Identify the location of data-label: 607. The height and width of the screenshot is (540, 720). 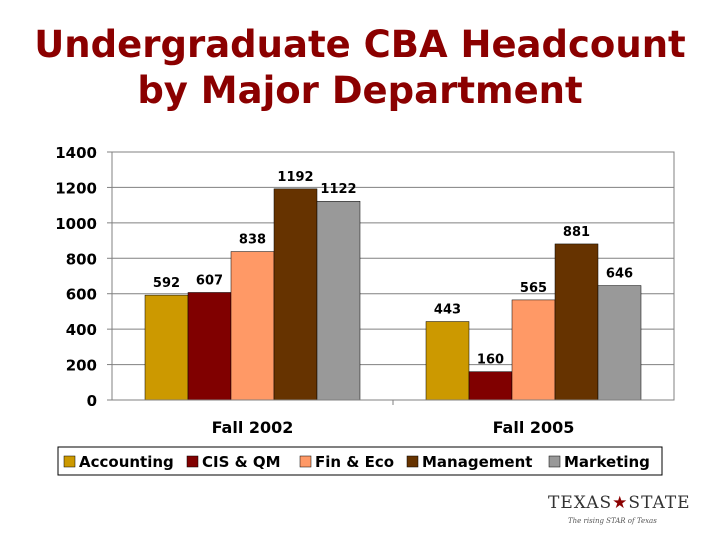
(209, 280).